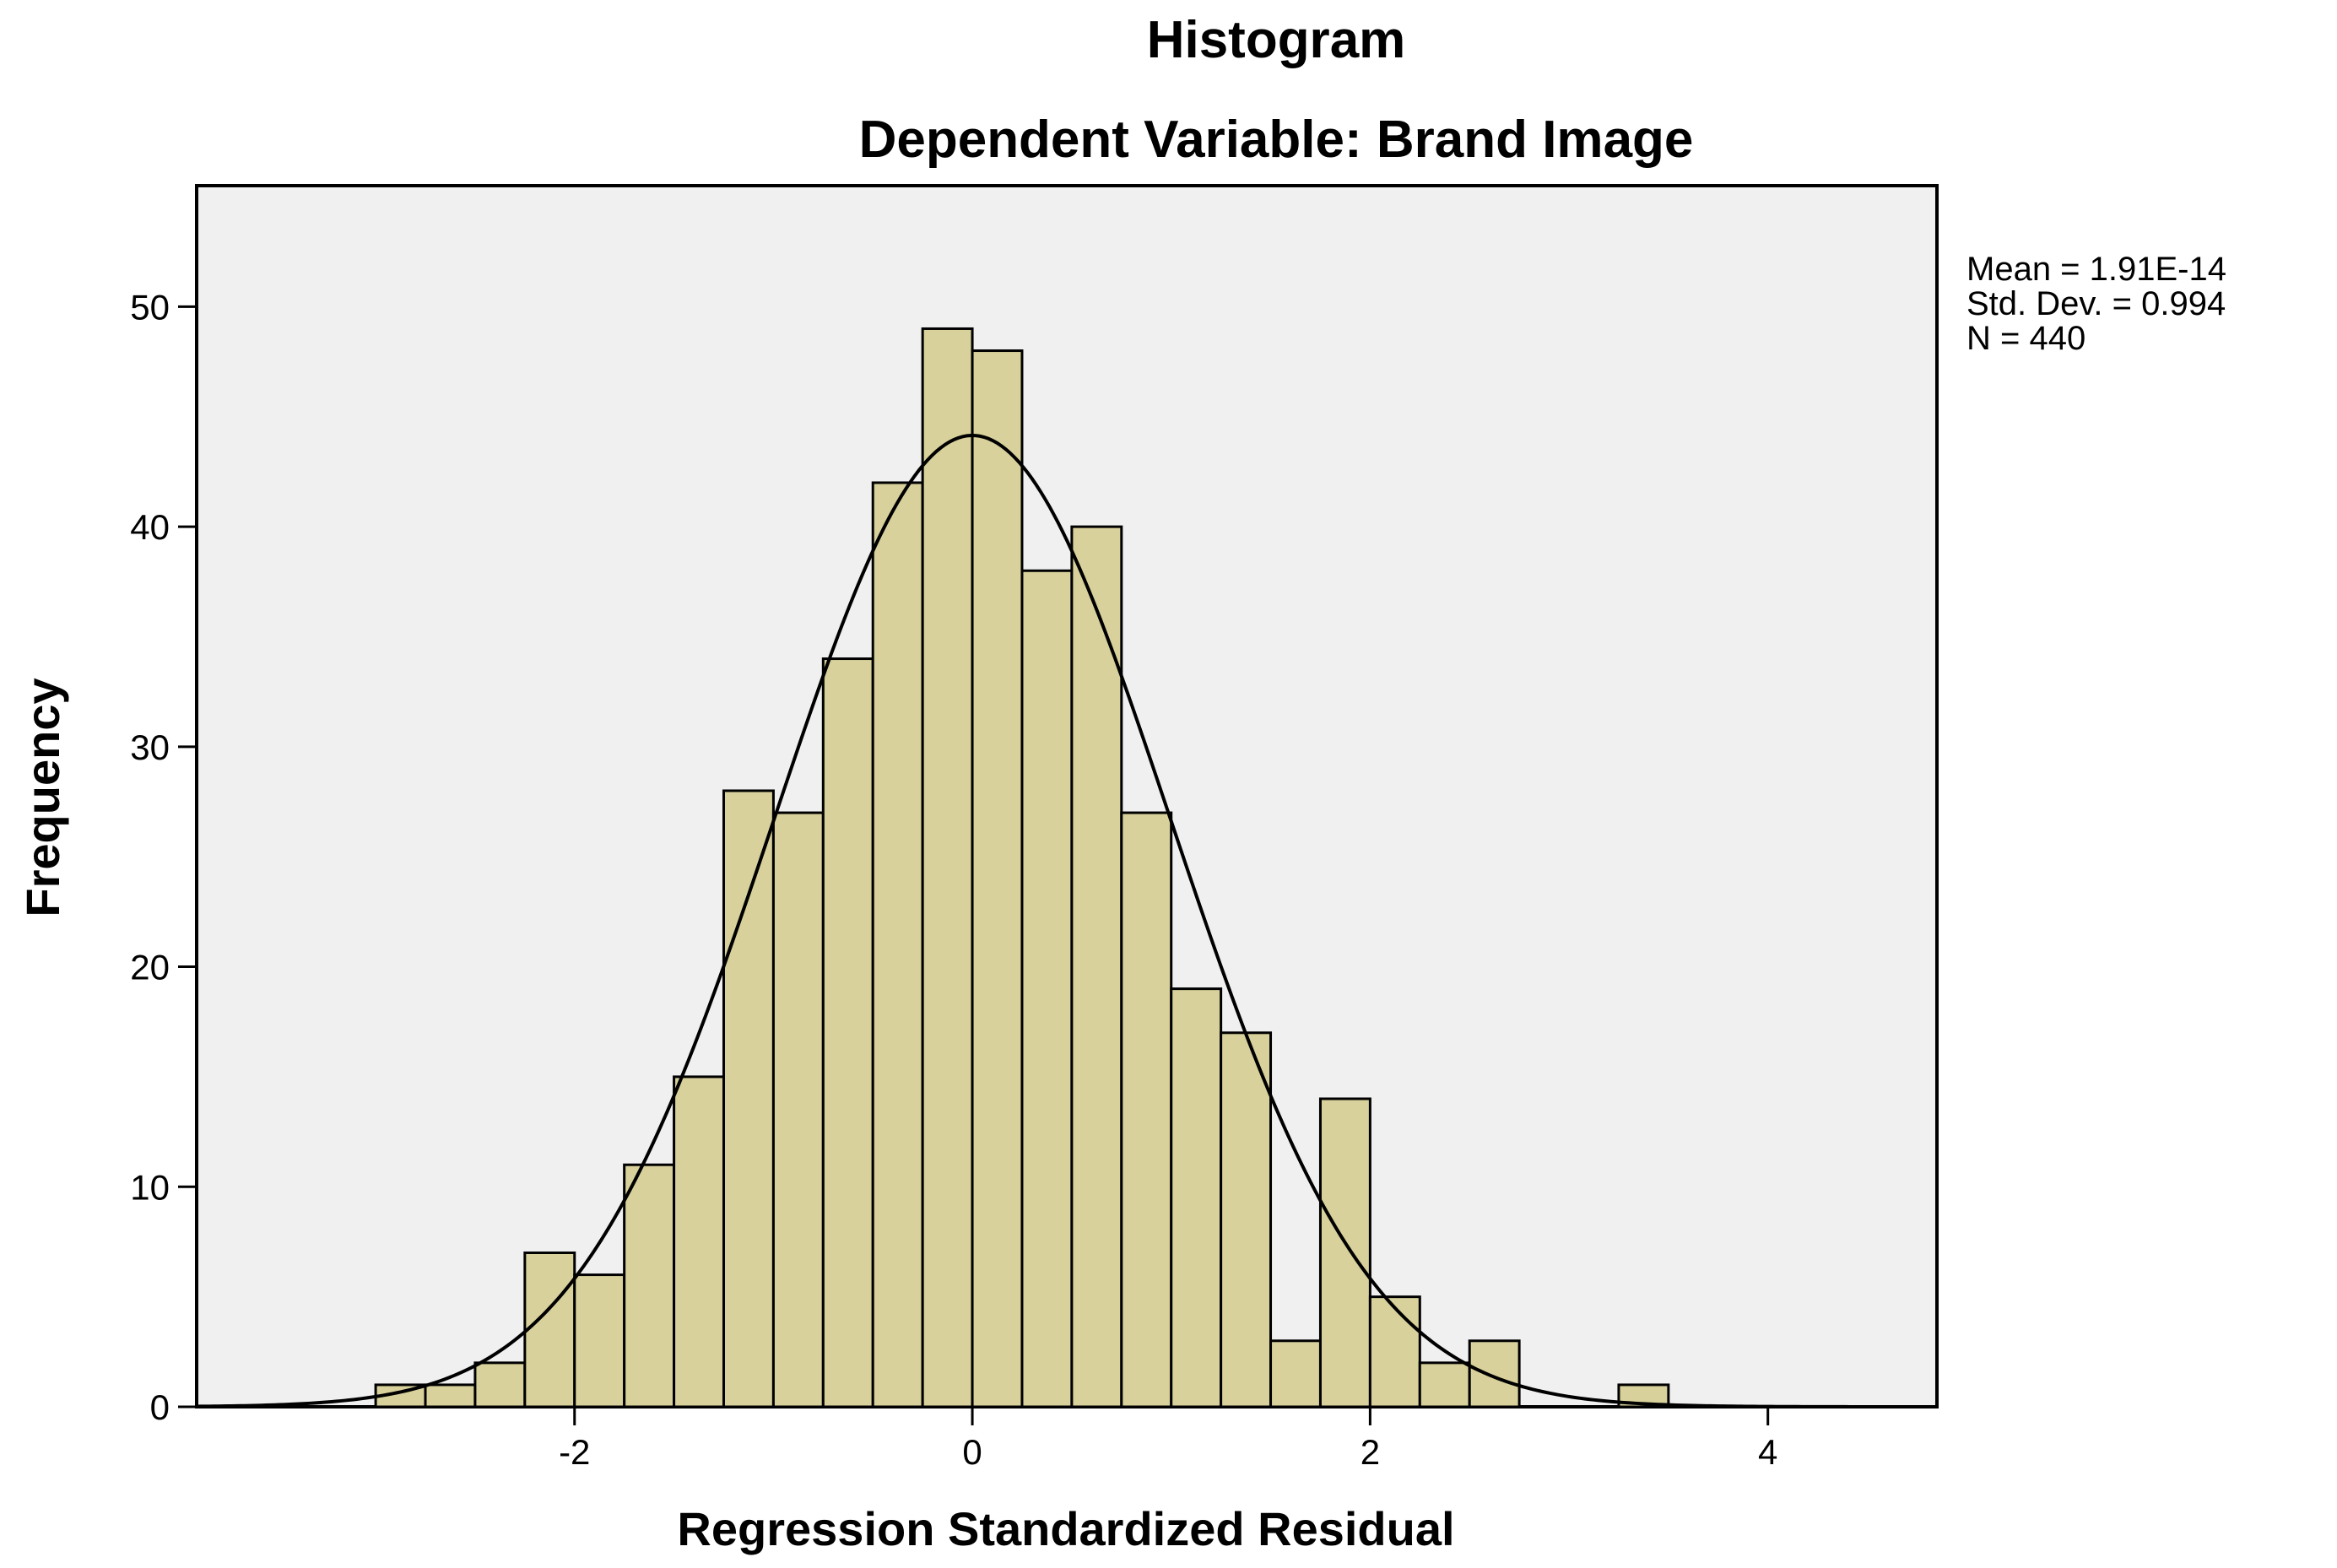 This screenshot has height=1568, width=2337. What do you see at coordinates (150, 527) in the screenshot?
I see `y-tick-label-40: 40` at bounding box center [150, 527].